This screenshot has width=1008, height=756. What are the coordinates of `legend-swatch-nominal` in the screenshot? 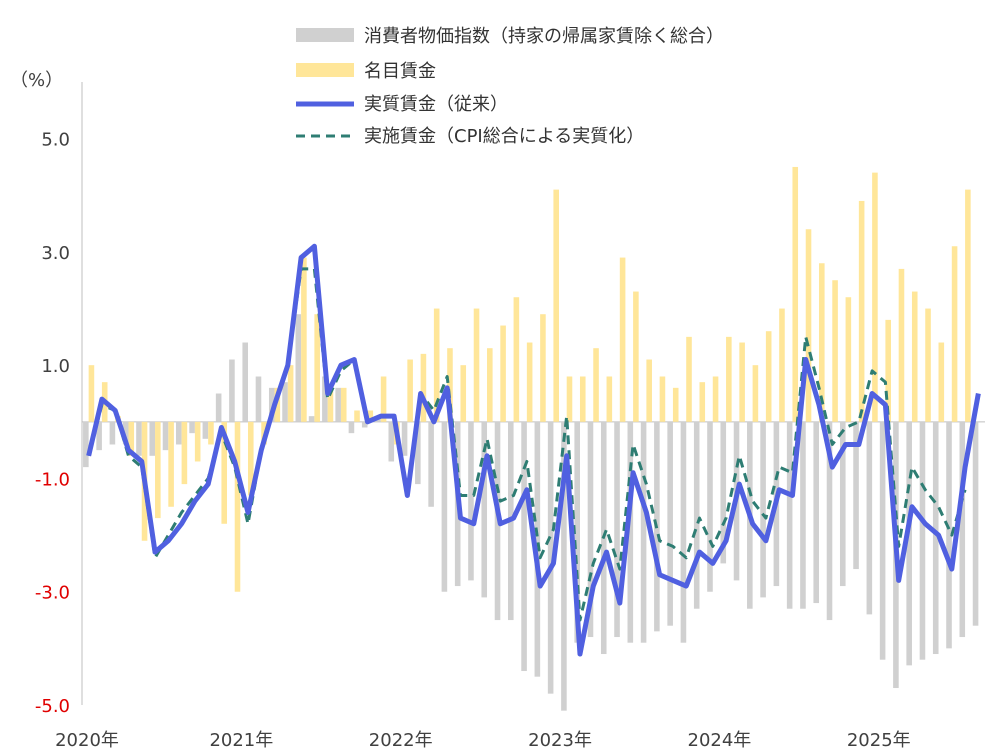 It's located at (325, 70).